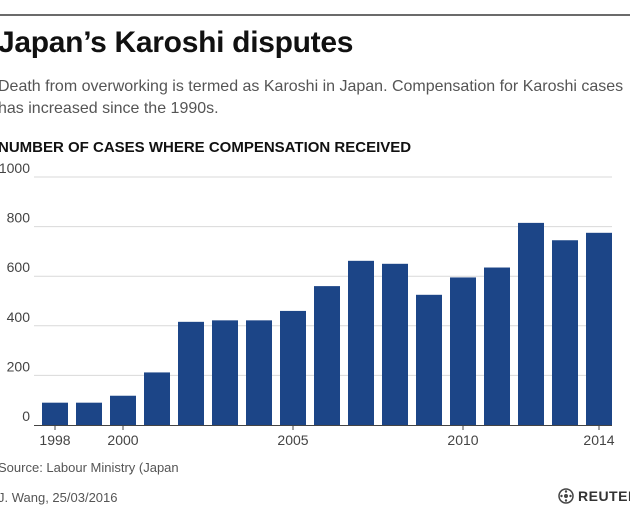 The image size is (630, 512). Describe the element at coordinates (429, 359) in the screenshot. I see `bar-2009` at that location.